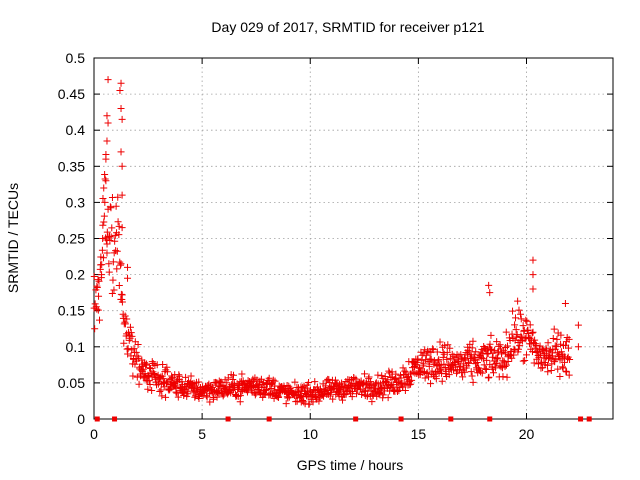 Image resolution: width=640 pixels, height=480 pixels. Describe the element at coordinates (71, 166) in the screenshot. I see `y-tick-label: 0.35` at that location.